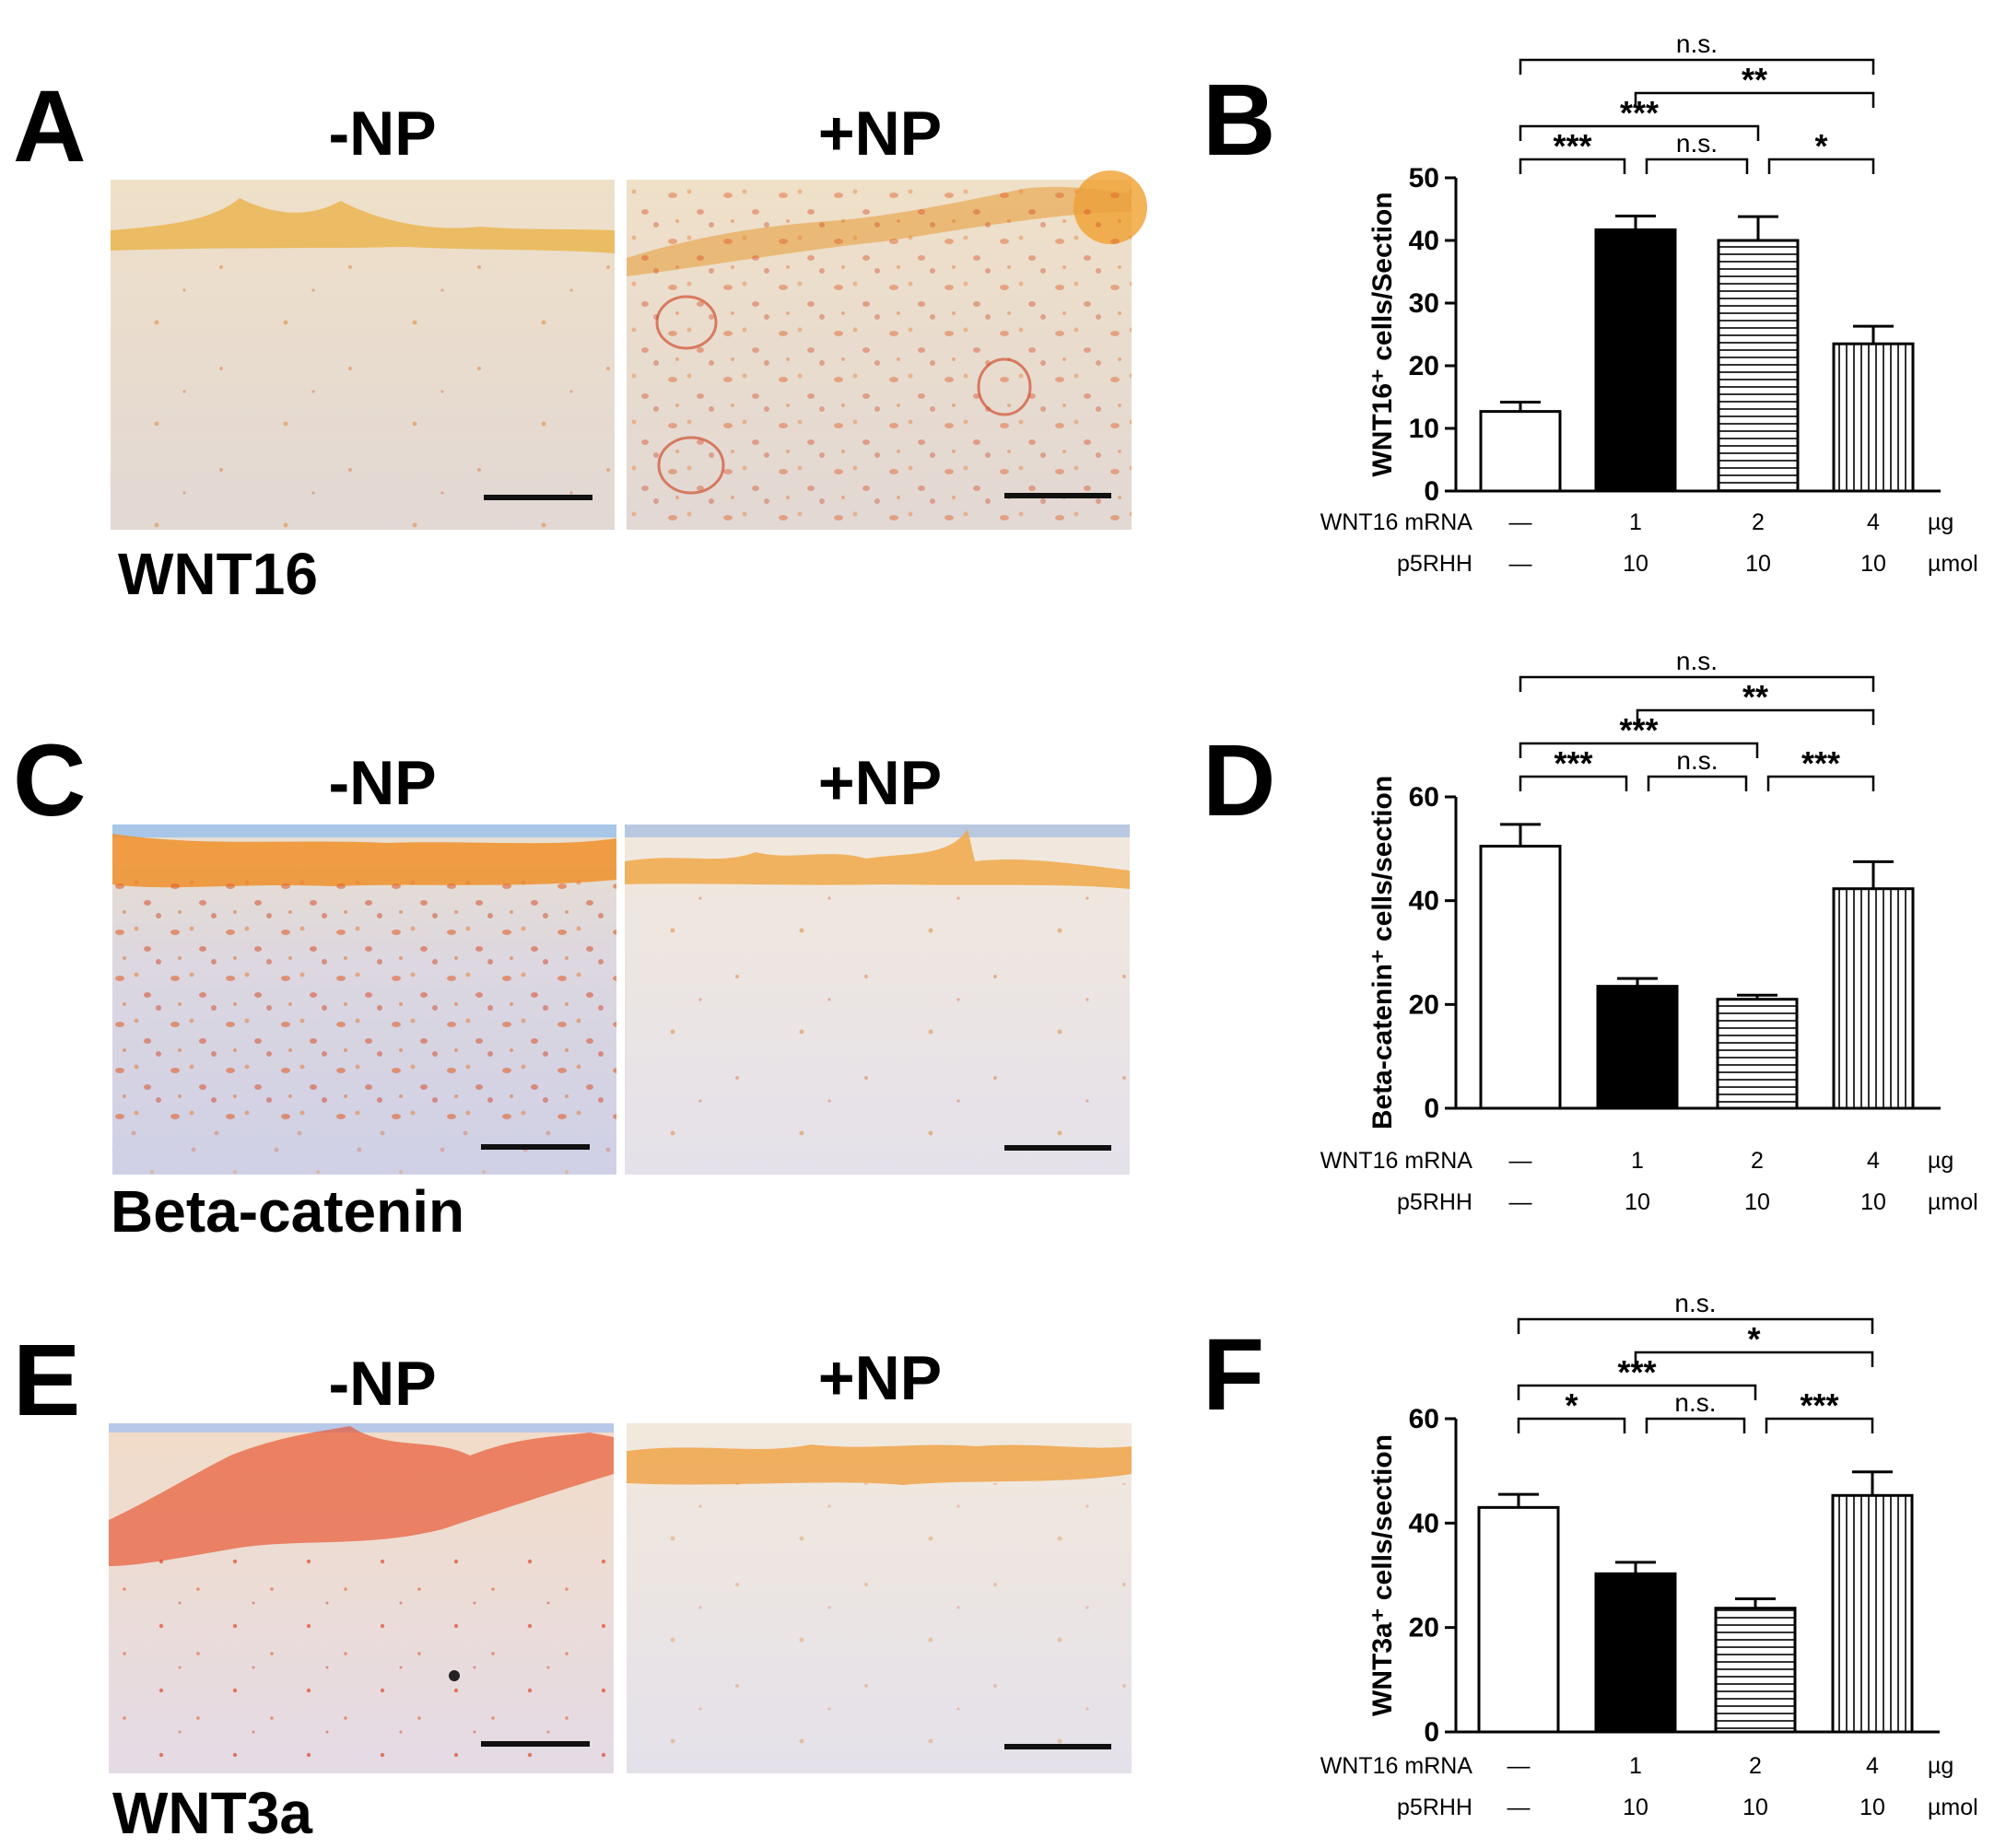 This screenshot has width=2006, height=1848. What do you see at coordinates (1424, 429) in the screenshot?
I see `y-tick-label: 10` at bounding box center [1424, 429].